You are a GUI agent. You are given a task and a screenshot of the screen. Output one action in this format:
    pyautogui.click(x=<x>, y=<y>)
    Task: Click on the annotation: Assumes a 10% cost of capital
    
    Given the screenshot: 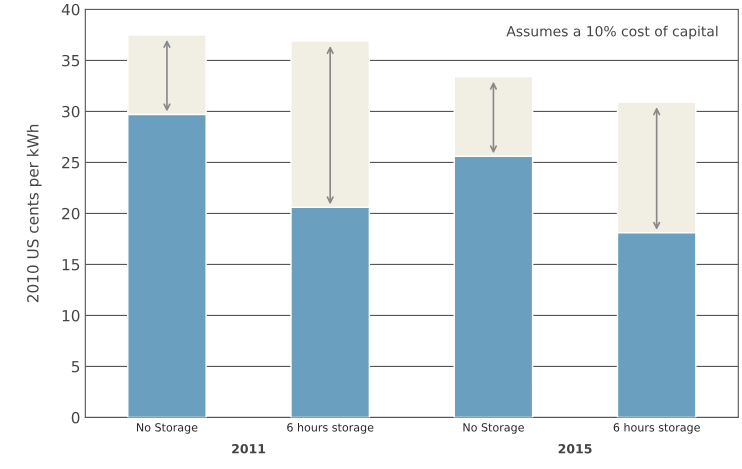 What is the action you would take?
    pyautogui.click(x=612, y=33)
    